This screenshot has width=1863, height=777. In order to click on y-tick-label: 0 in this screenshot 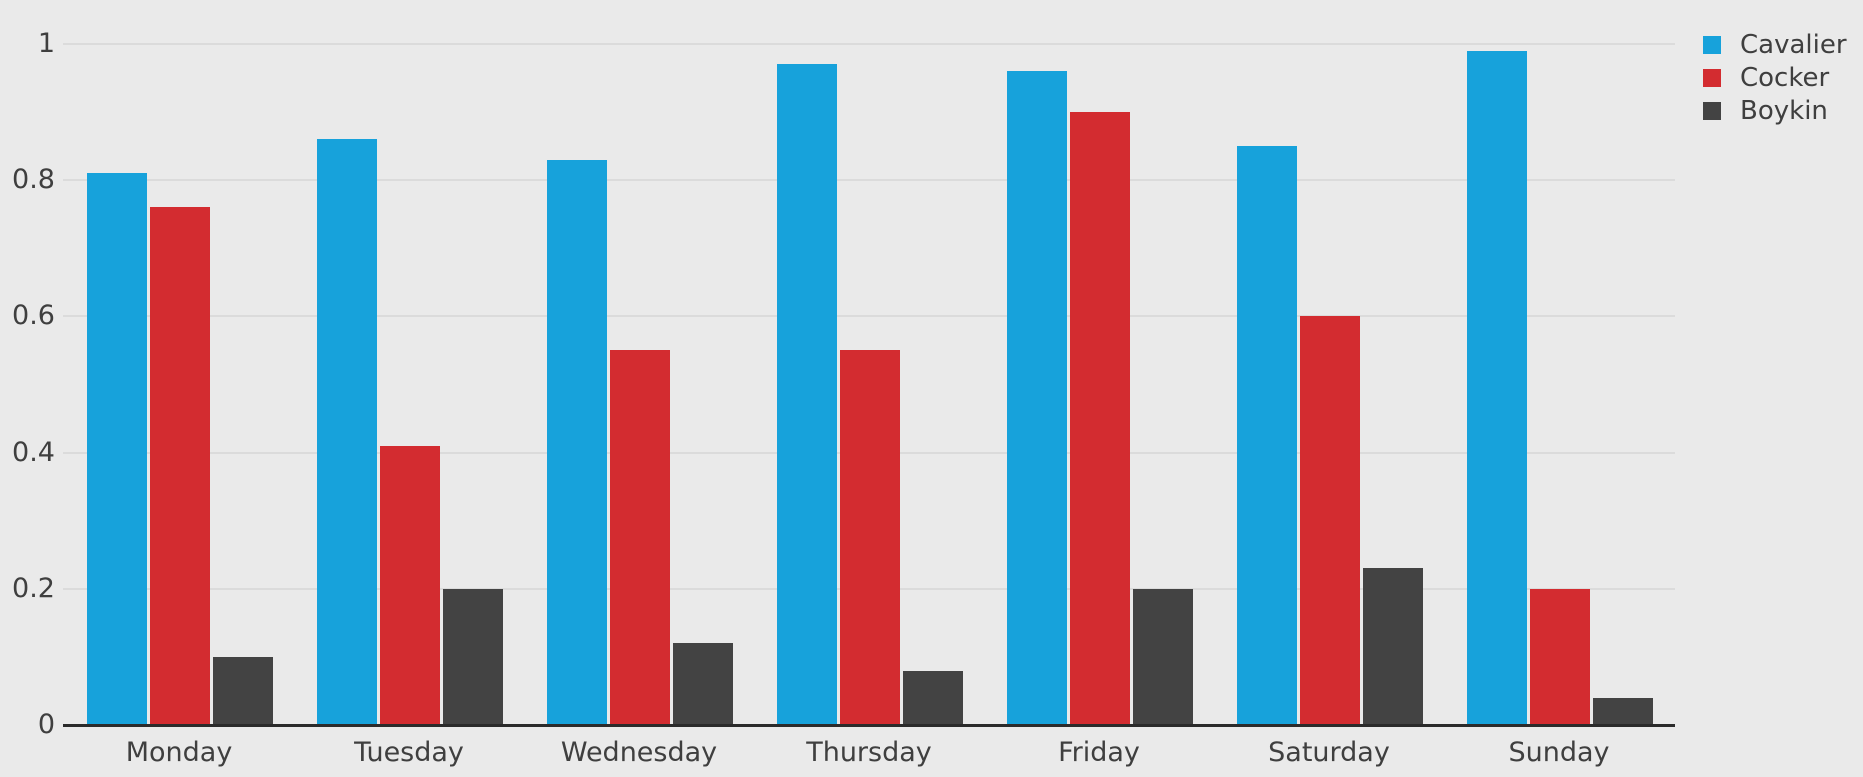, I will do `click(46, 724)`.